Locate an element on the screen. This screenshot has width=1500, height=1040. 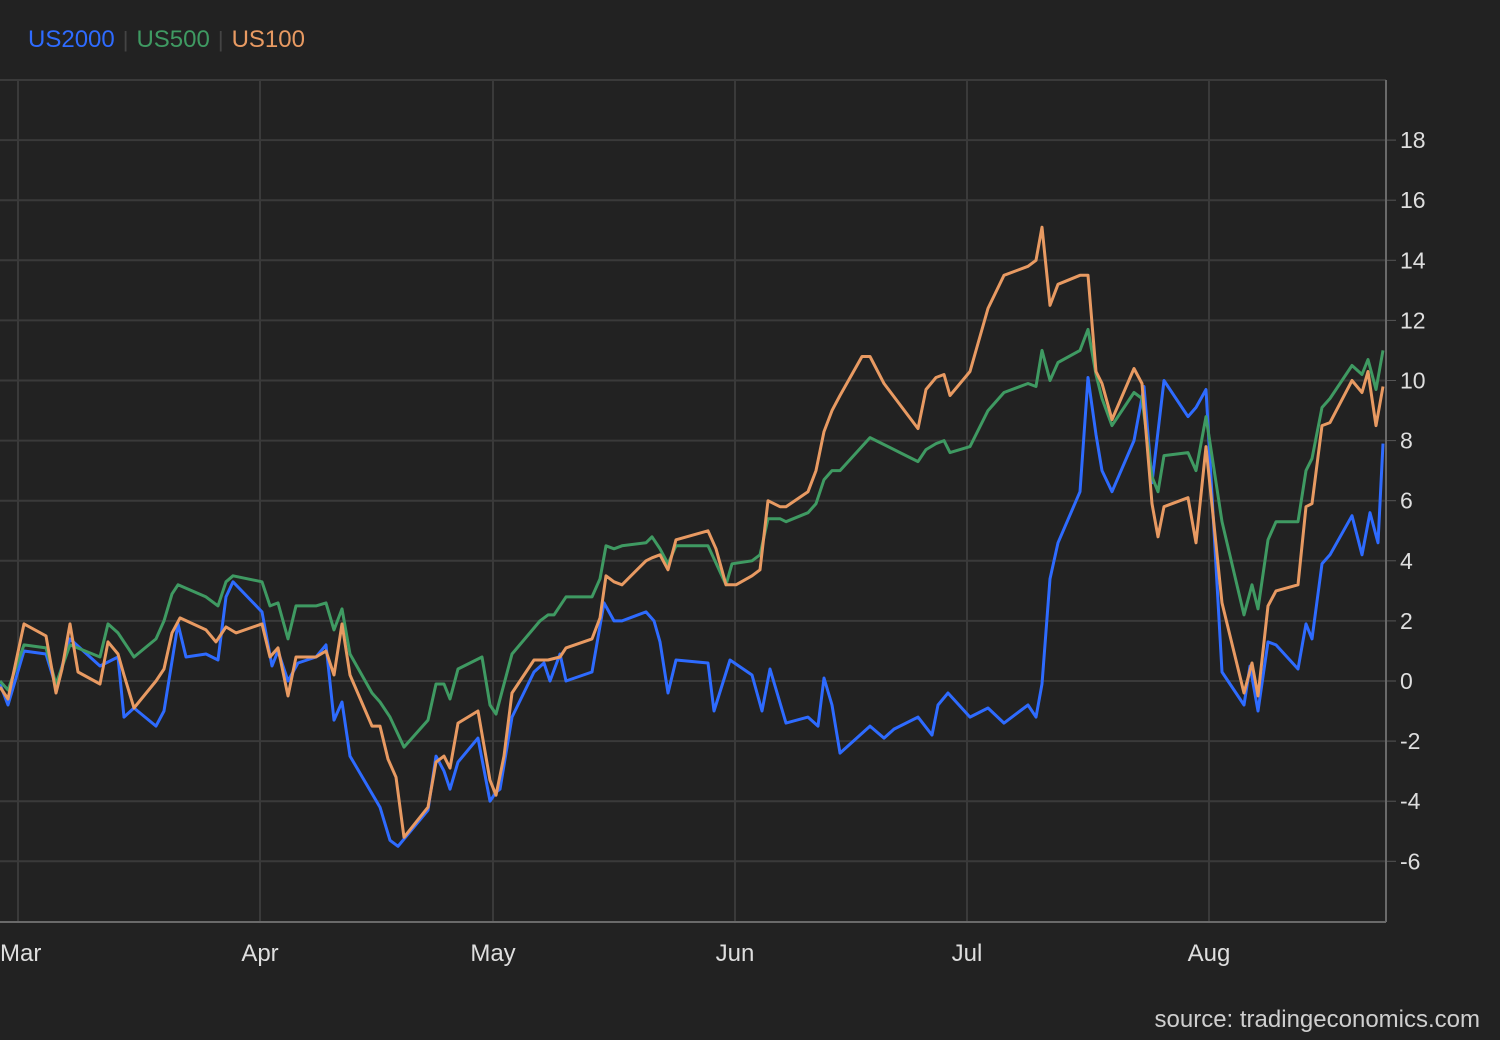
y-tick-label: 10 is located at coordinates (1413, 381).